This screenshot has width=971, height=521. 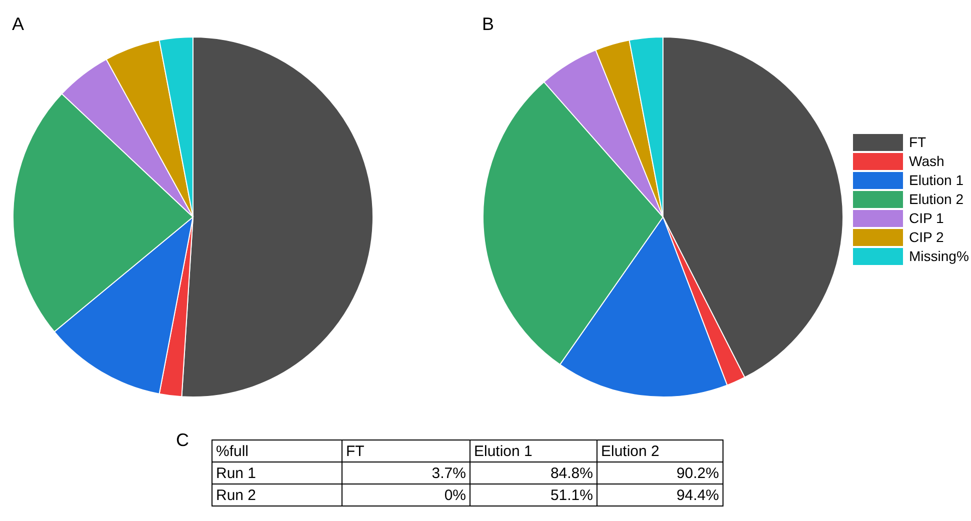 What do you see at coordinates (232, 451) in the screenshot?
I see `text: %full` at bounding box center [232, 451].